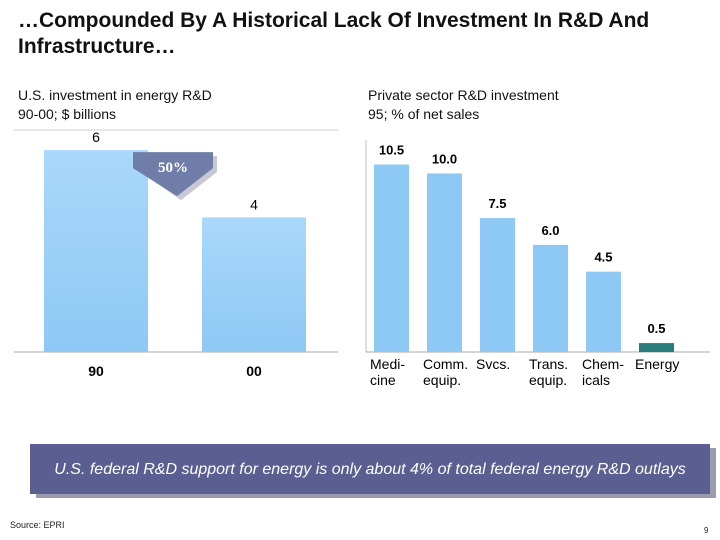 This screenshot has width=720, height=540. I want to click on value-label-0: 10.5, so click(391, 150).